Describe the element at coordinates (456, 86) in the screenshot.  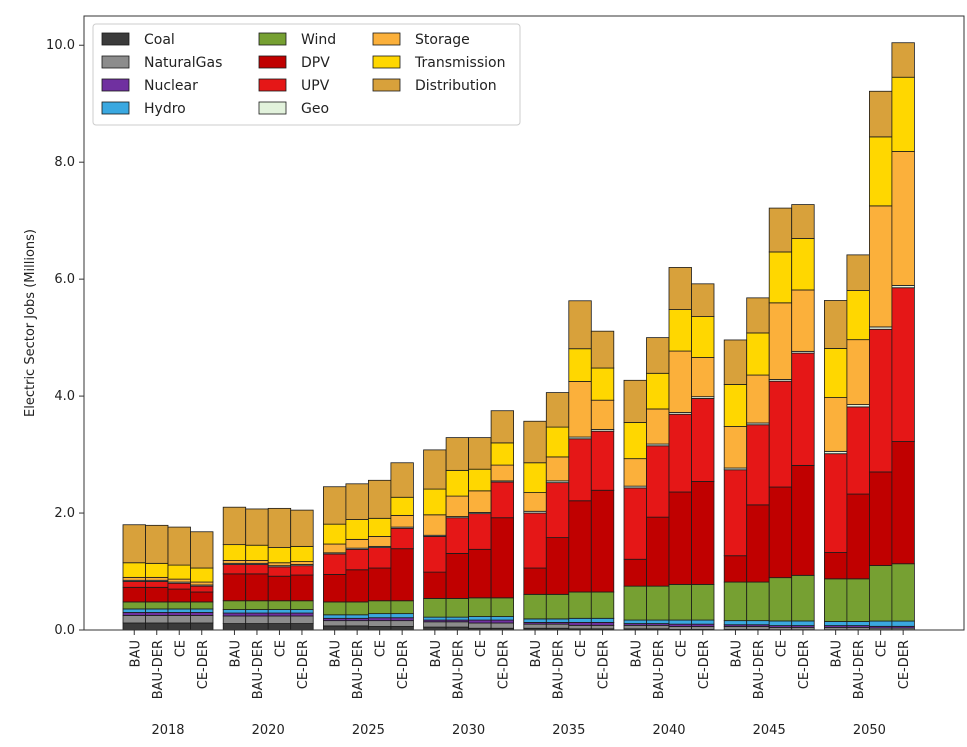
I see `legend-label-distribution: Distribution` at that location.